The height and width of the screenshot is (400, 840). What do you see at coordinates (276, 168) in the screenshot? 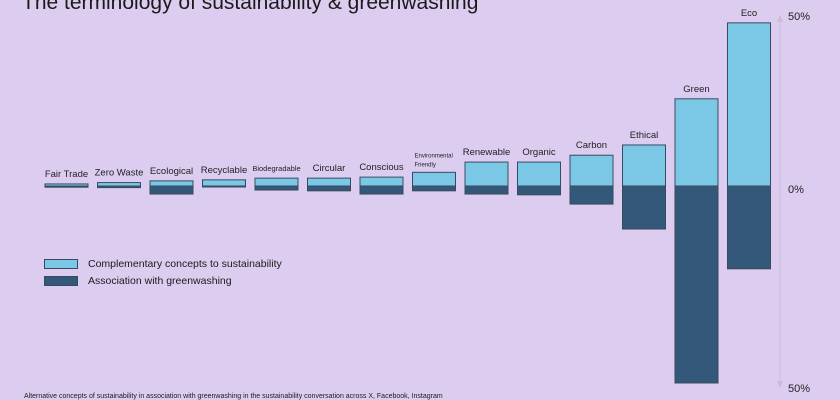
I see `category-label: Biodegradable` at bounding box center [276, 168].